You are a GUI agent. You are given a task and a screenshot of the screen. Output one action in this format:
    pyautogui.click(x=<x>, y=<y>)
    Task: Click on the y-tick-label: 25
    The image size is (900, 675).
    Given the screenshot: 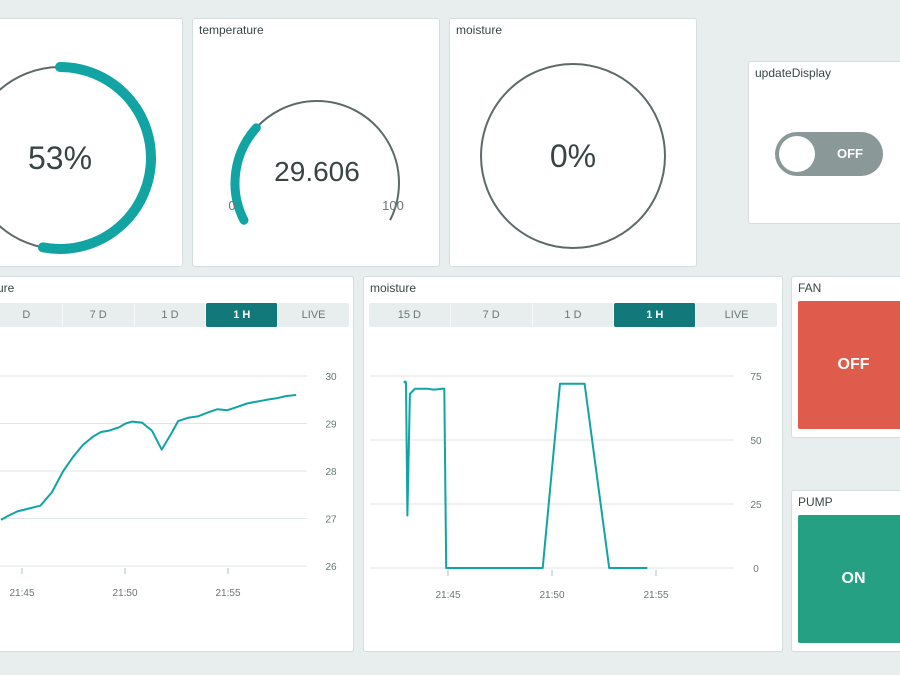 What is the action you would take?
    pyautogui.click(x=756, y=505)
    